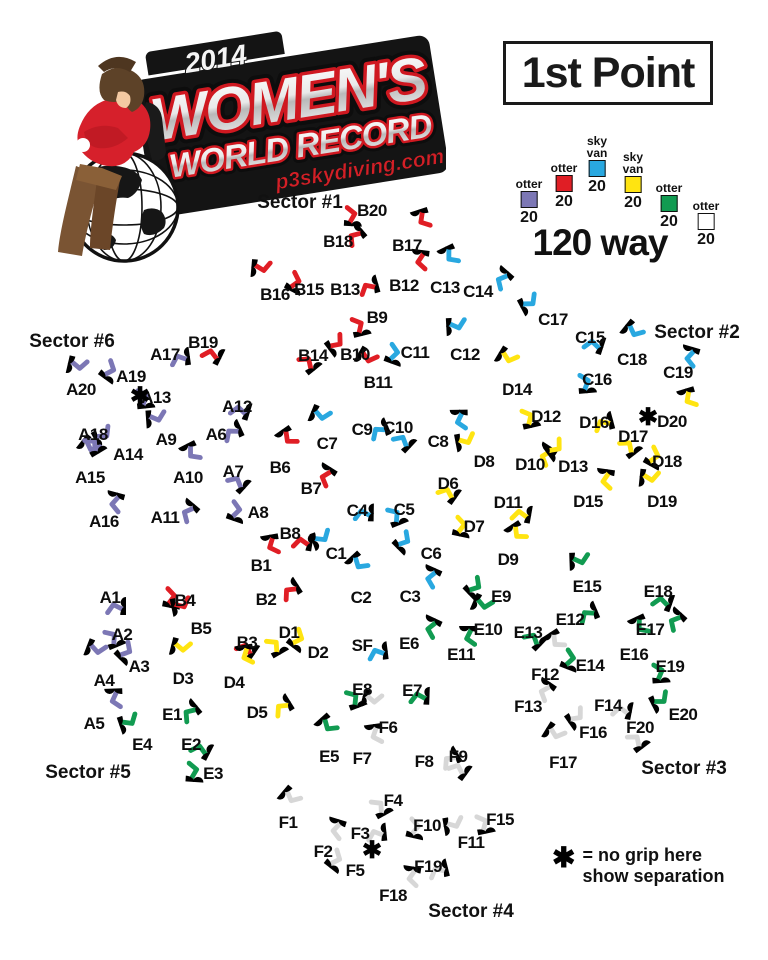 The height and width of the screenshot is (960, 768). What do you see at coordinates (650, 629) in the screenshot?
I see `figure-label-E17: E17` at bounding box center [650, 629].